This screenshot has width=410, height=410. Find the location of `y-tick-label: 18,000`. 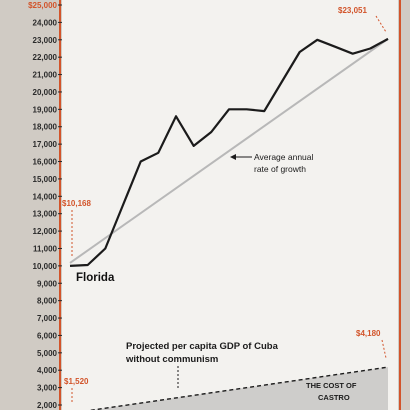

y-tick-label: 18,000 is located at coordinates (45, 127).